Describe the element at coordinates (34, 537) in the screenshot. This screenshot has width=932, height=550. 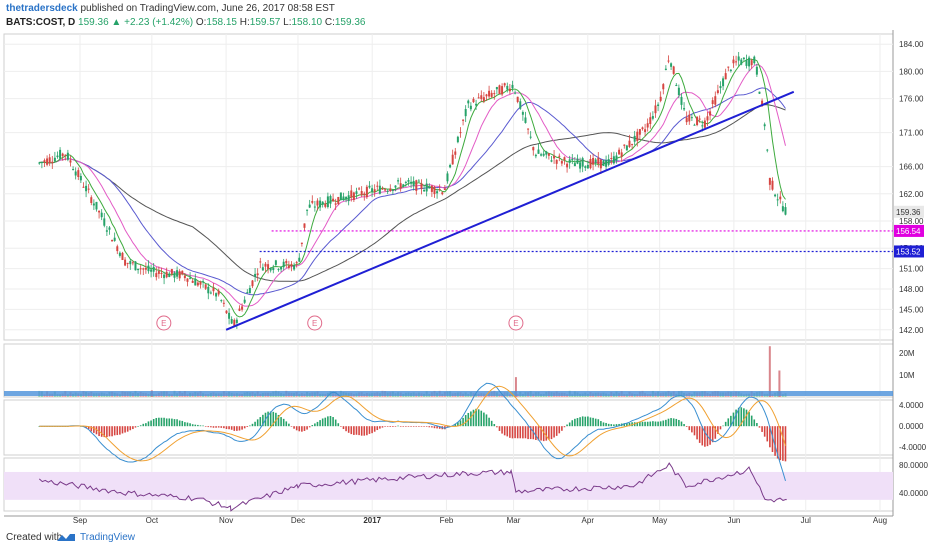
I see `created-with-text: Created with` at that location.